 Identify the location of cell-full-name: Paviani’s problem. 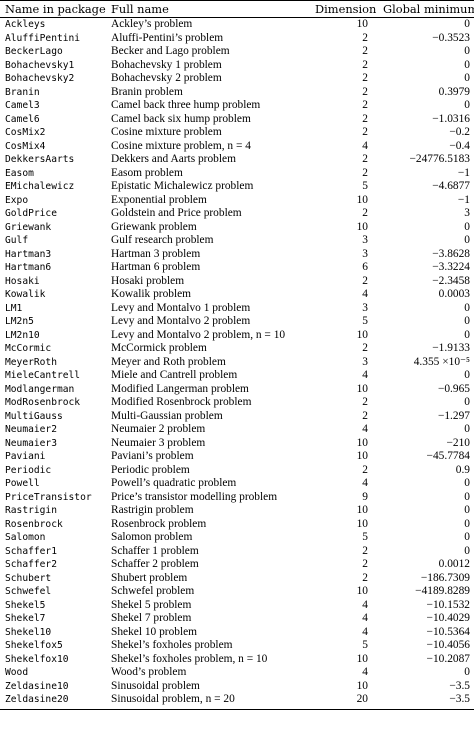
(152, 456).